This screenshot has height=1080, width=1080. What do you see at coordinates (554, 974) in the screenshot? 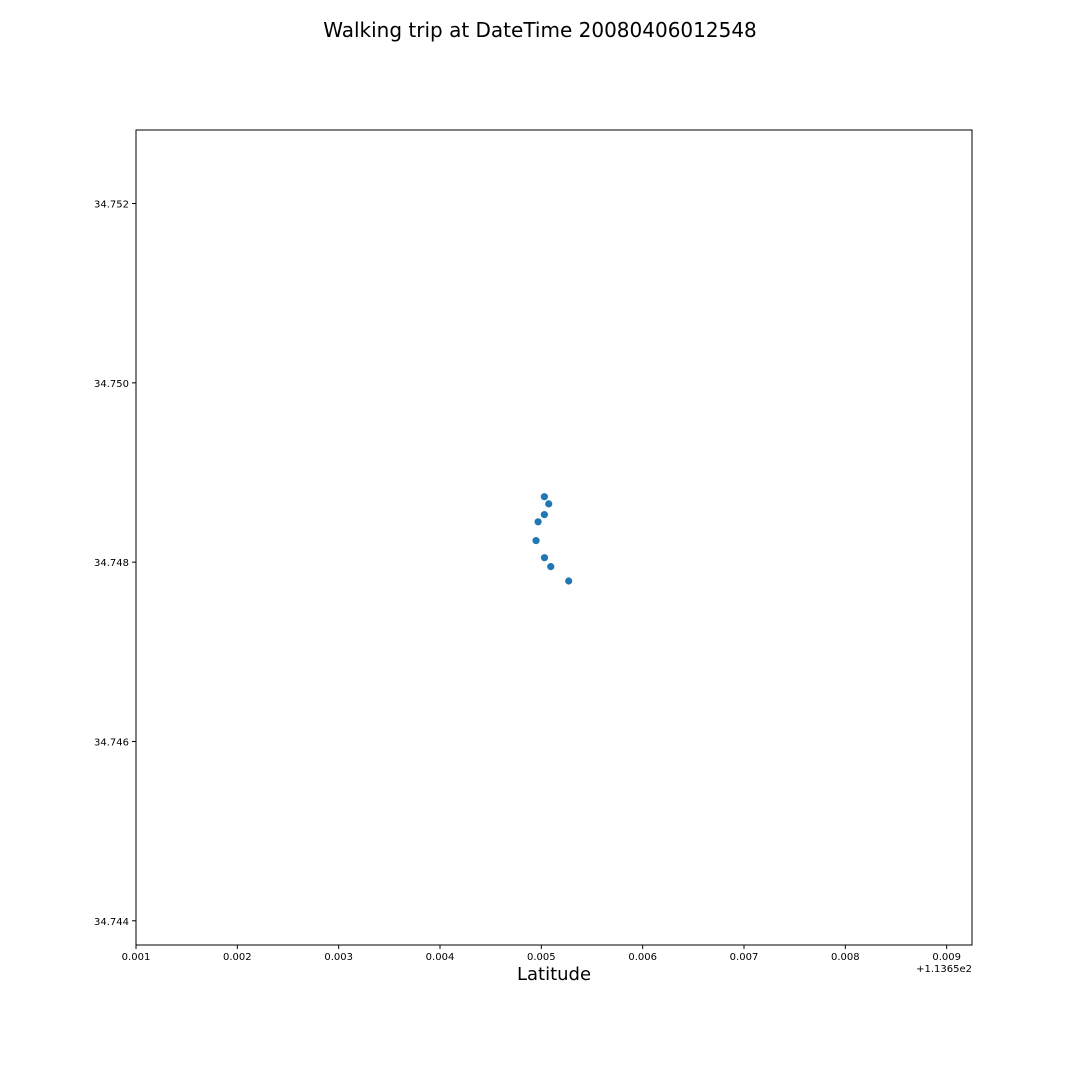
I see `x-axis-label: Latitude` at bounding box center [554, 974].